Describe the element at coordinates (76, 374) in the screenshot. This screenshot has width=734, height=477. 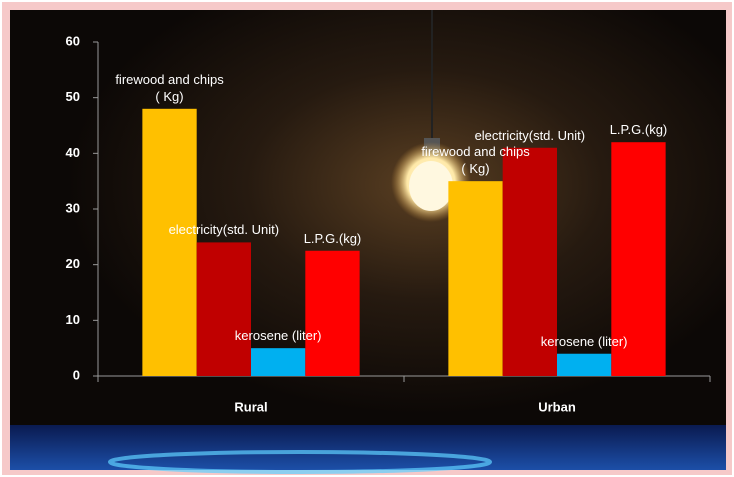
I see `y-tick-label: 0` at that location.